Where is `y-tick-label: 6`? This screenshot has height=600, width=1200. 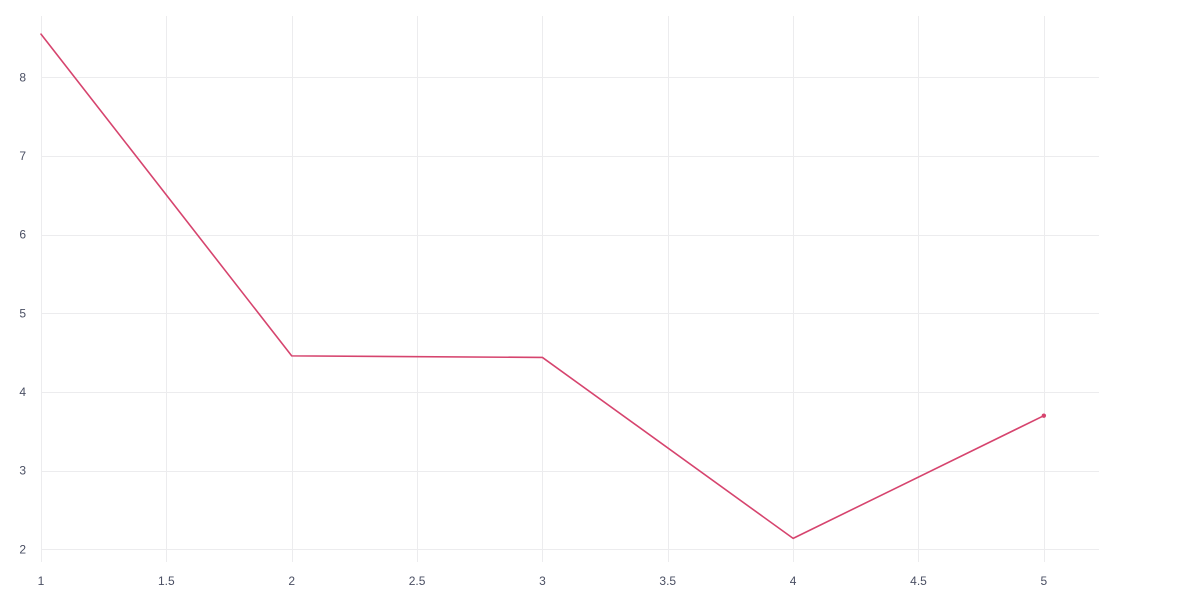
y-tick-label: 6 is located at coordinates (22, 235).